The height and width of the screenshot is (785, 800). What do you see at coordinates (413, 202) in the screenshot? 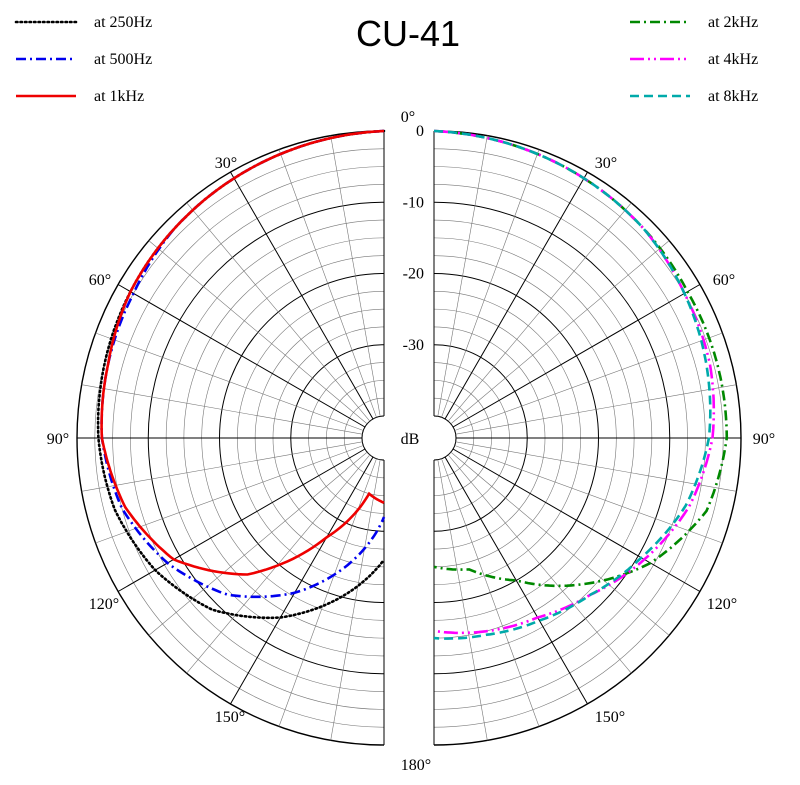
I see `radial-tick-label: -10` at bounding box center [413, 202].